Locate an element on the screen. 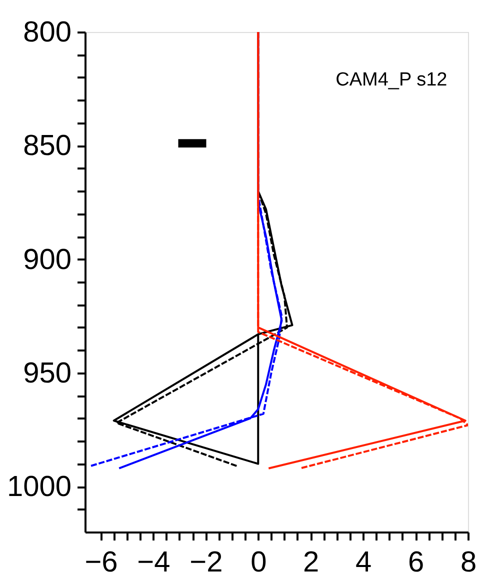 This screenshot has height=574, width=502. y-tick-label: 950 is located at coordinates (47, 373).